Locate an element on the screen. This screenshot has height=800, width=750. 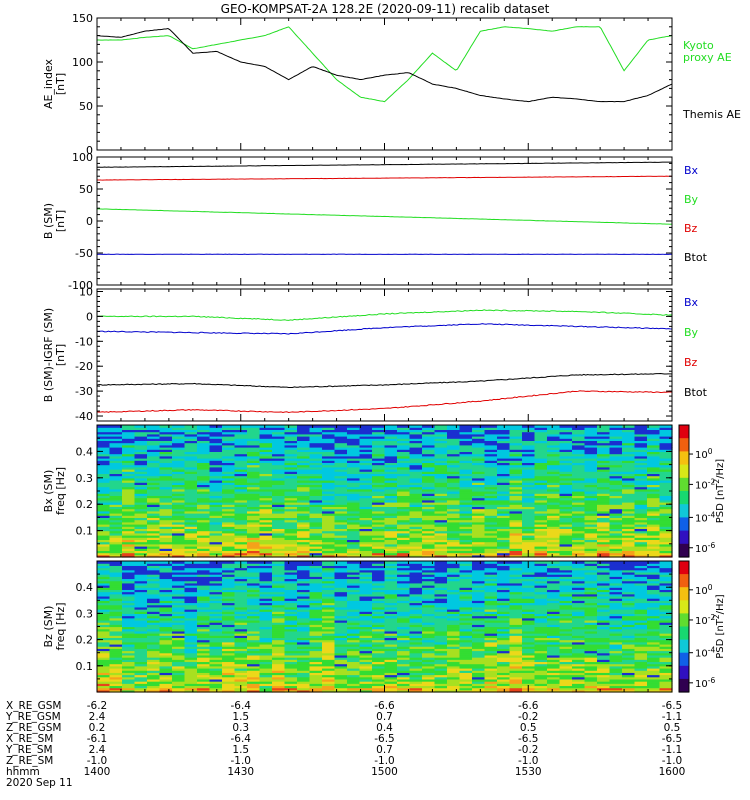
y-tick-label: 0.3 is located at coordinates (85, 478).